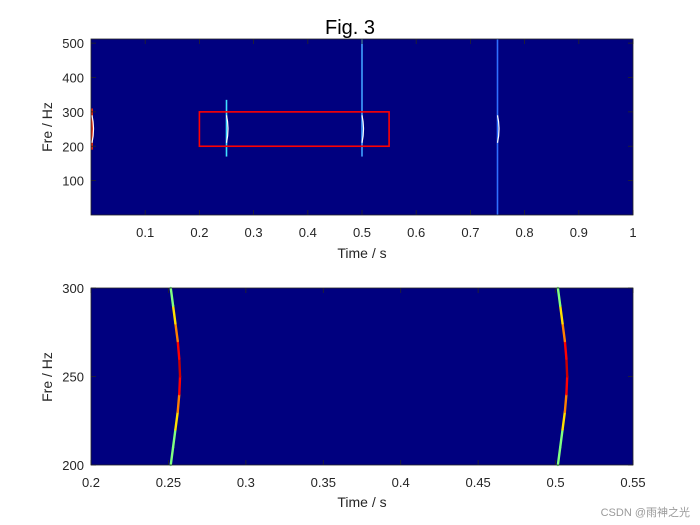 The image size is (700, 525). Describe the element at coordinates (73, 112) in the screenshot. I see `plot-top-ytick-label: 300` at that location.